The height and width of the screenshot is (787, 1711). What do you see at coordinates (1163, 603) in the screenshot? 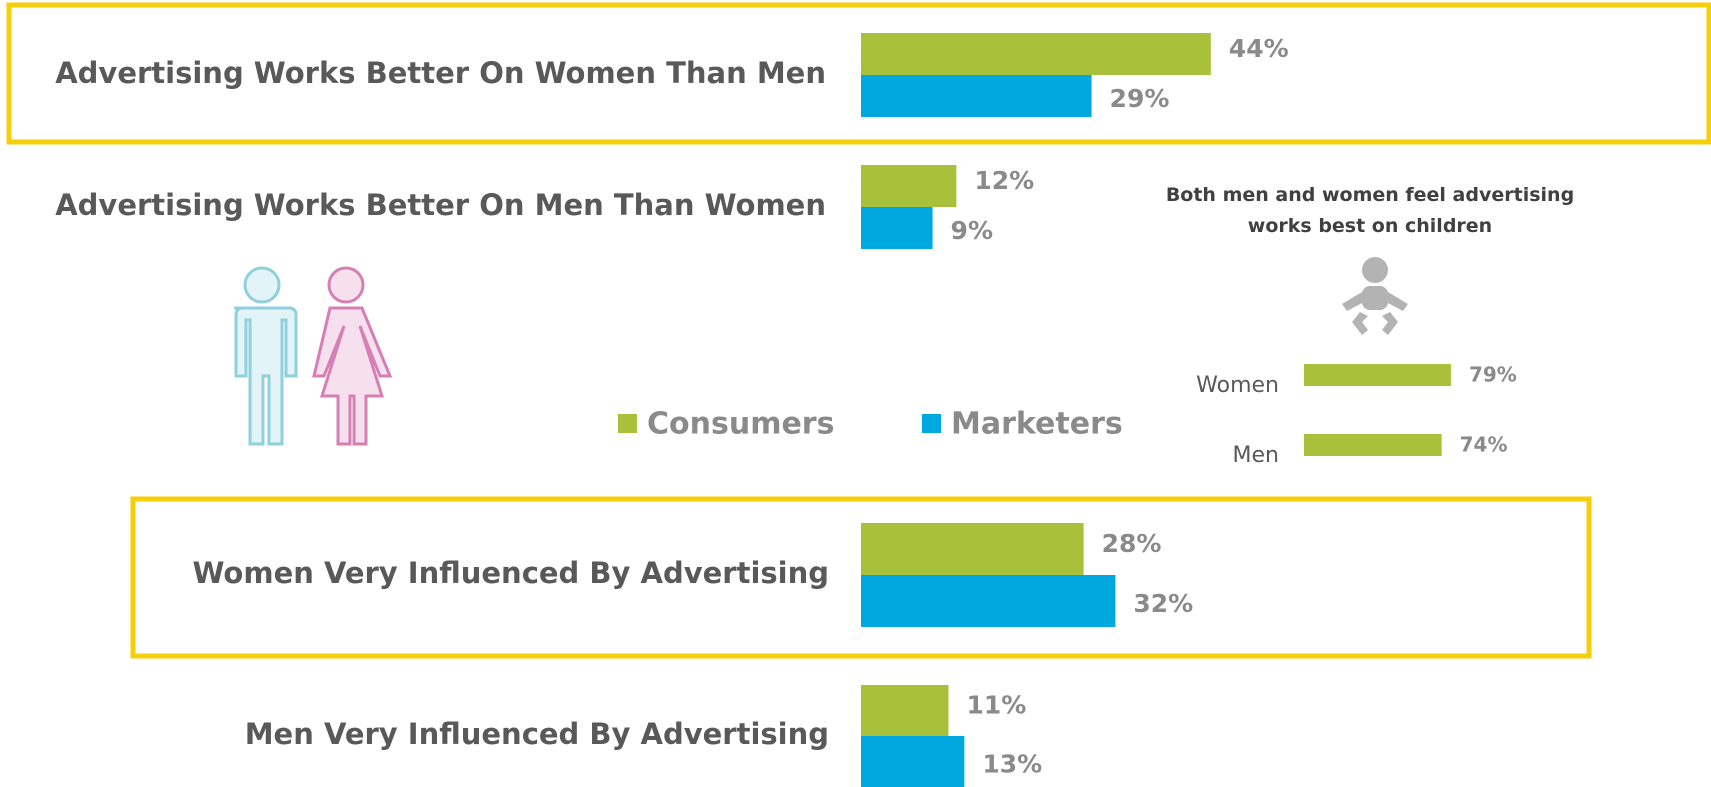
I see `value-label: 32%` at bounding box center [1163, 603].